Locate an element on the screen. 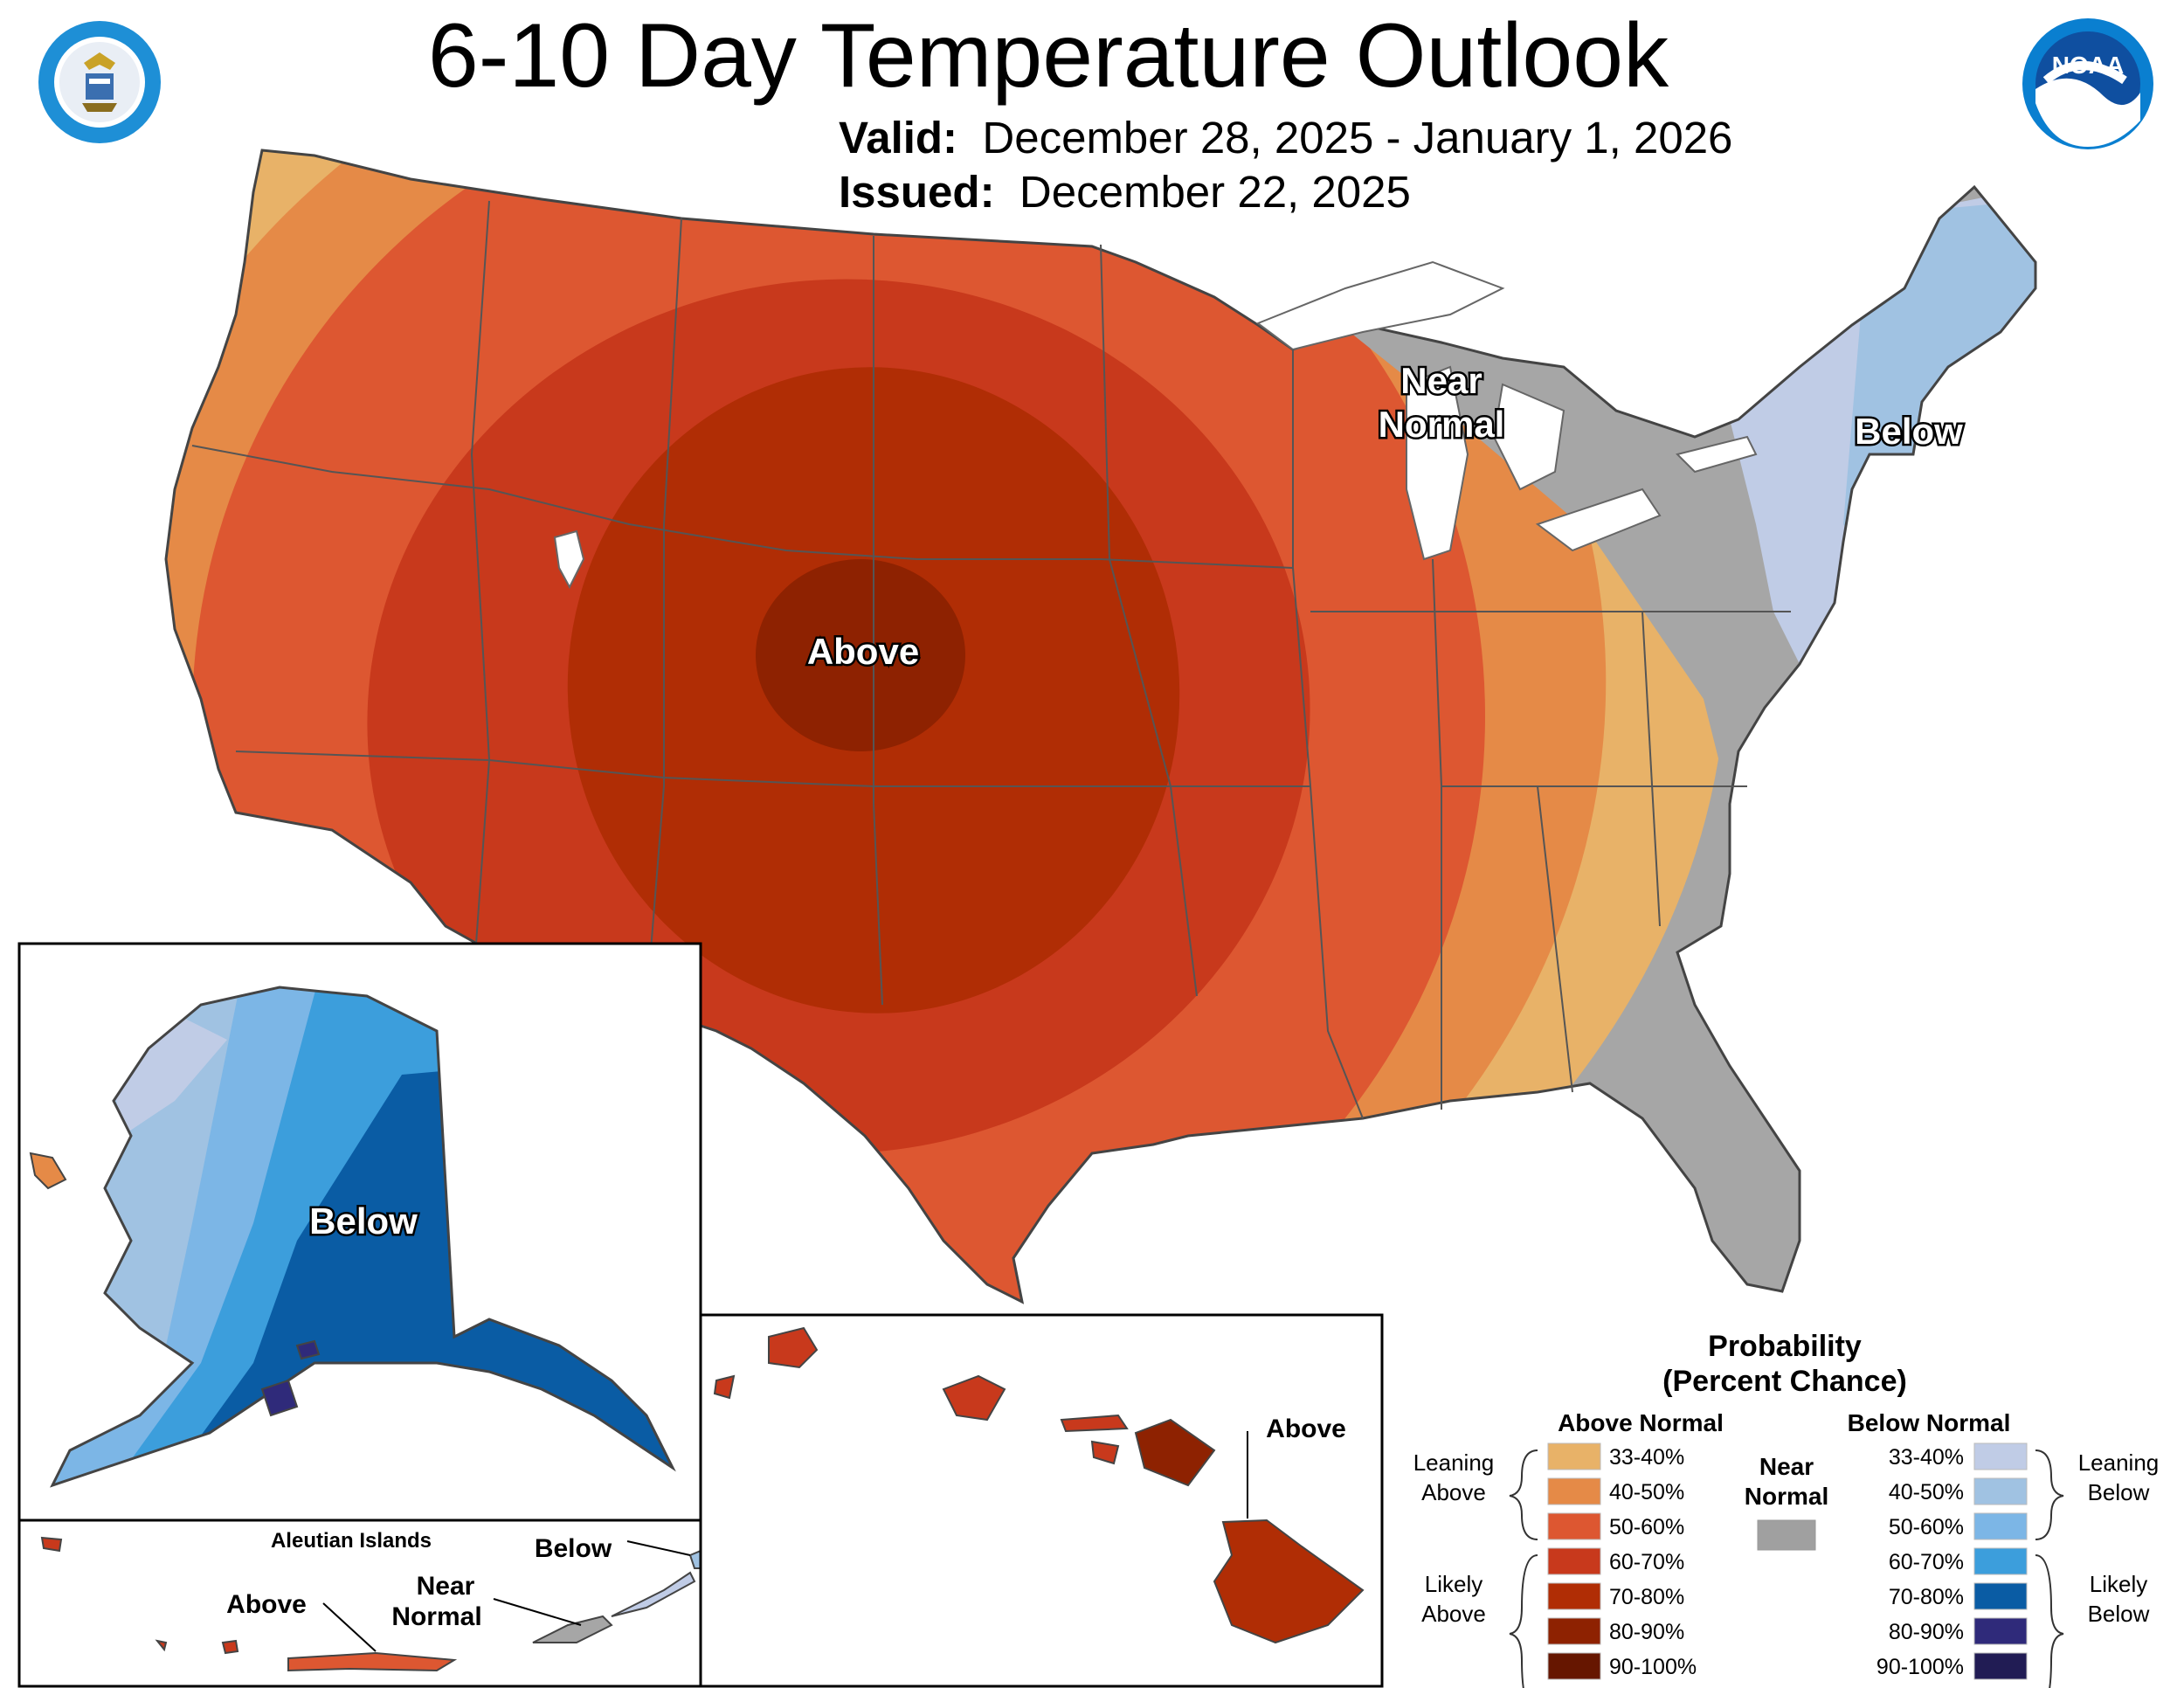  legend-below-label-2: 40-50% is located at coordinates (1926, 1492).